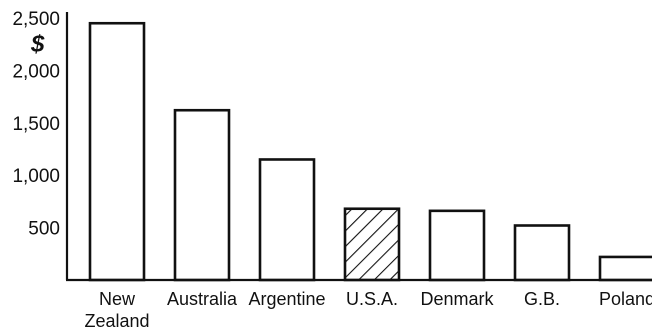 This screenshot has width=652, height=333. I want to click on y-tick-label: 1,500, so click(36, 124).